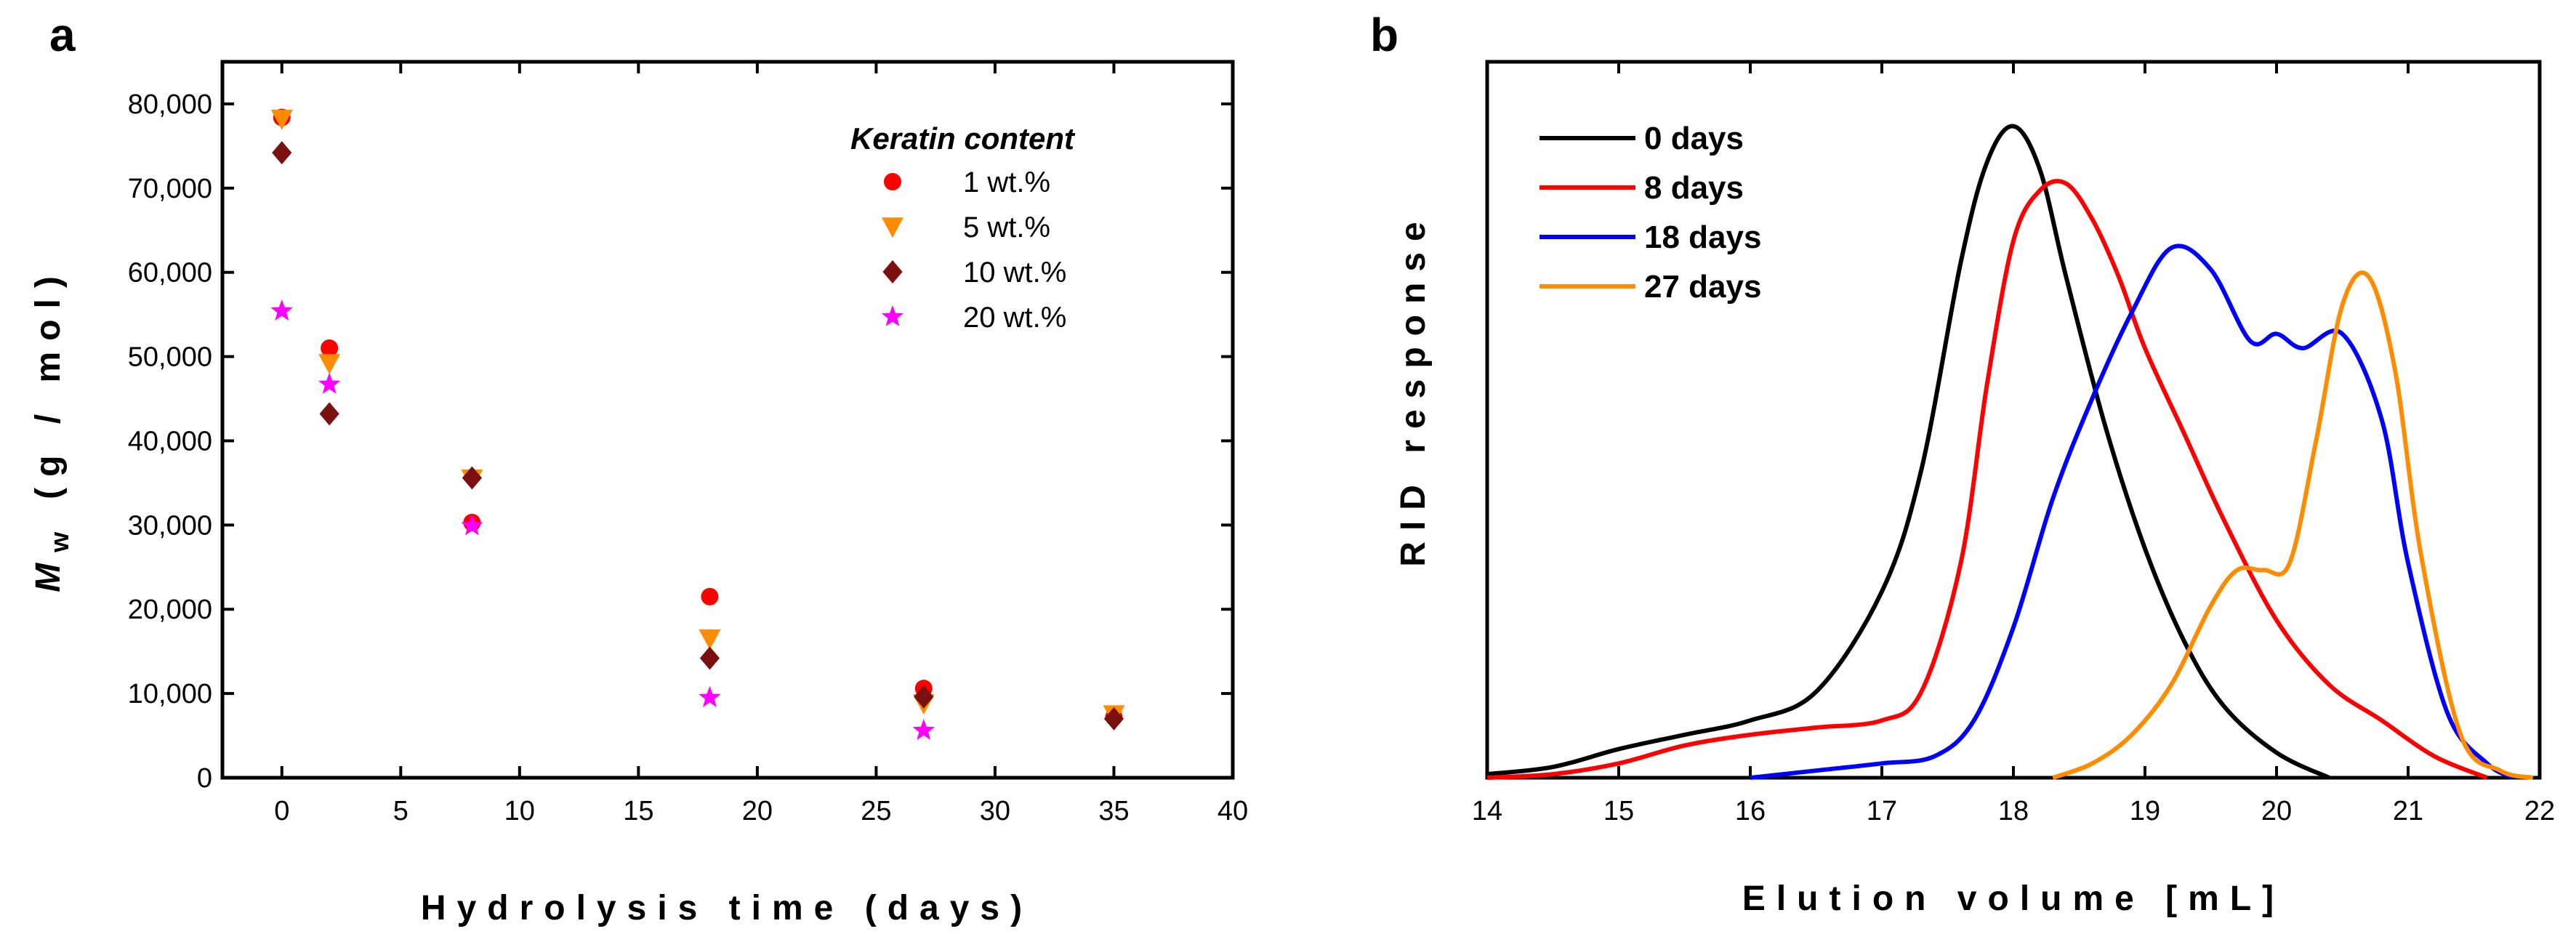 This screenshot has width=2576, height=934. I want to click on panel-a-y-axis-title: Mw (g / mol), so click(51, 428).